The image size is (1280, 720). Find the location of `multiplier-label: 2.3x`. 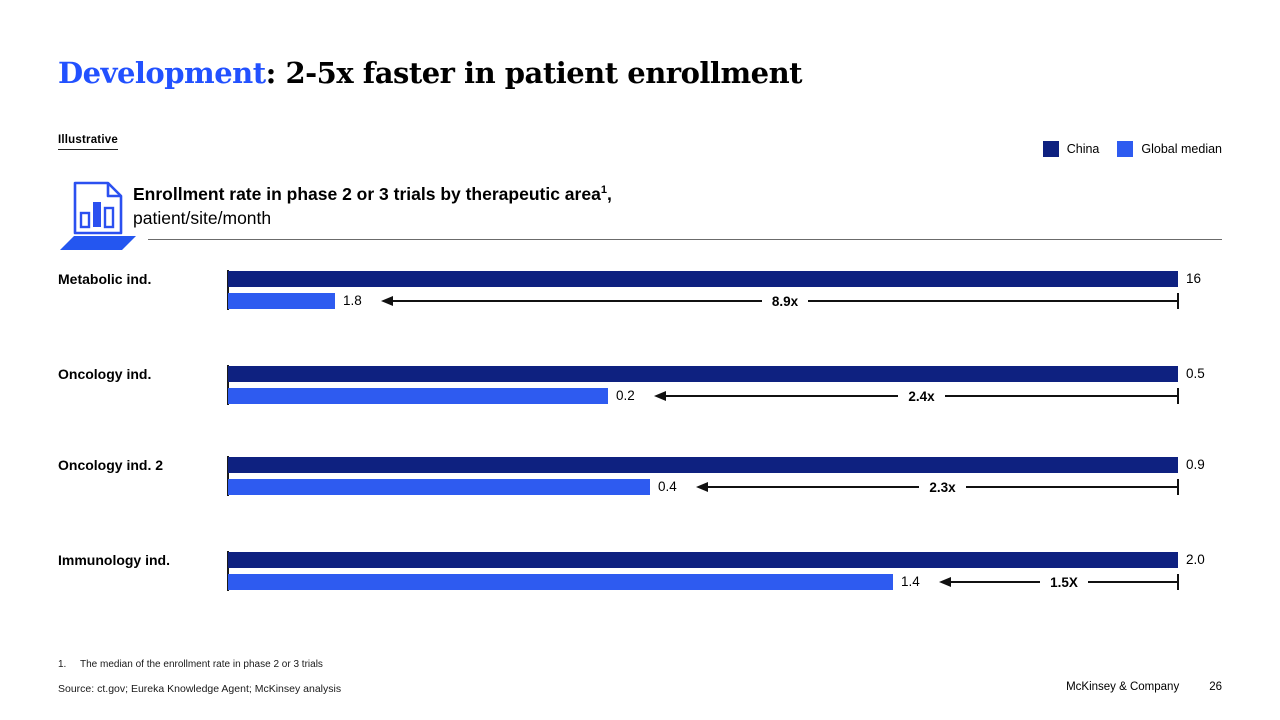

multiplier-label: 2.3x is located at coordinates (942, 487).